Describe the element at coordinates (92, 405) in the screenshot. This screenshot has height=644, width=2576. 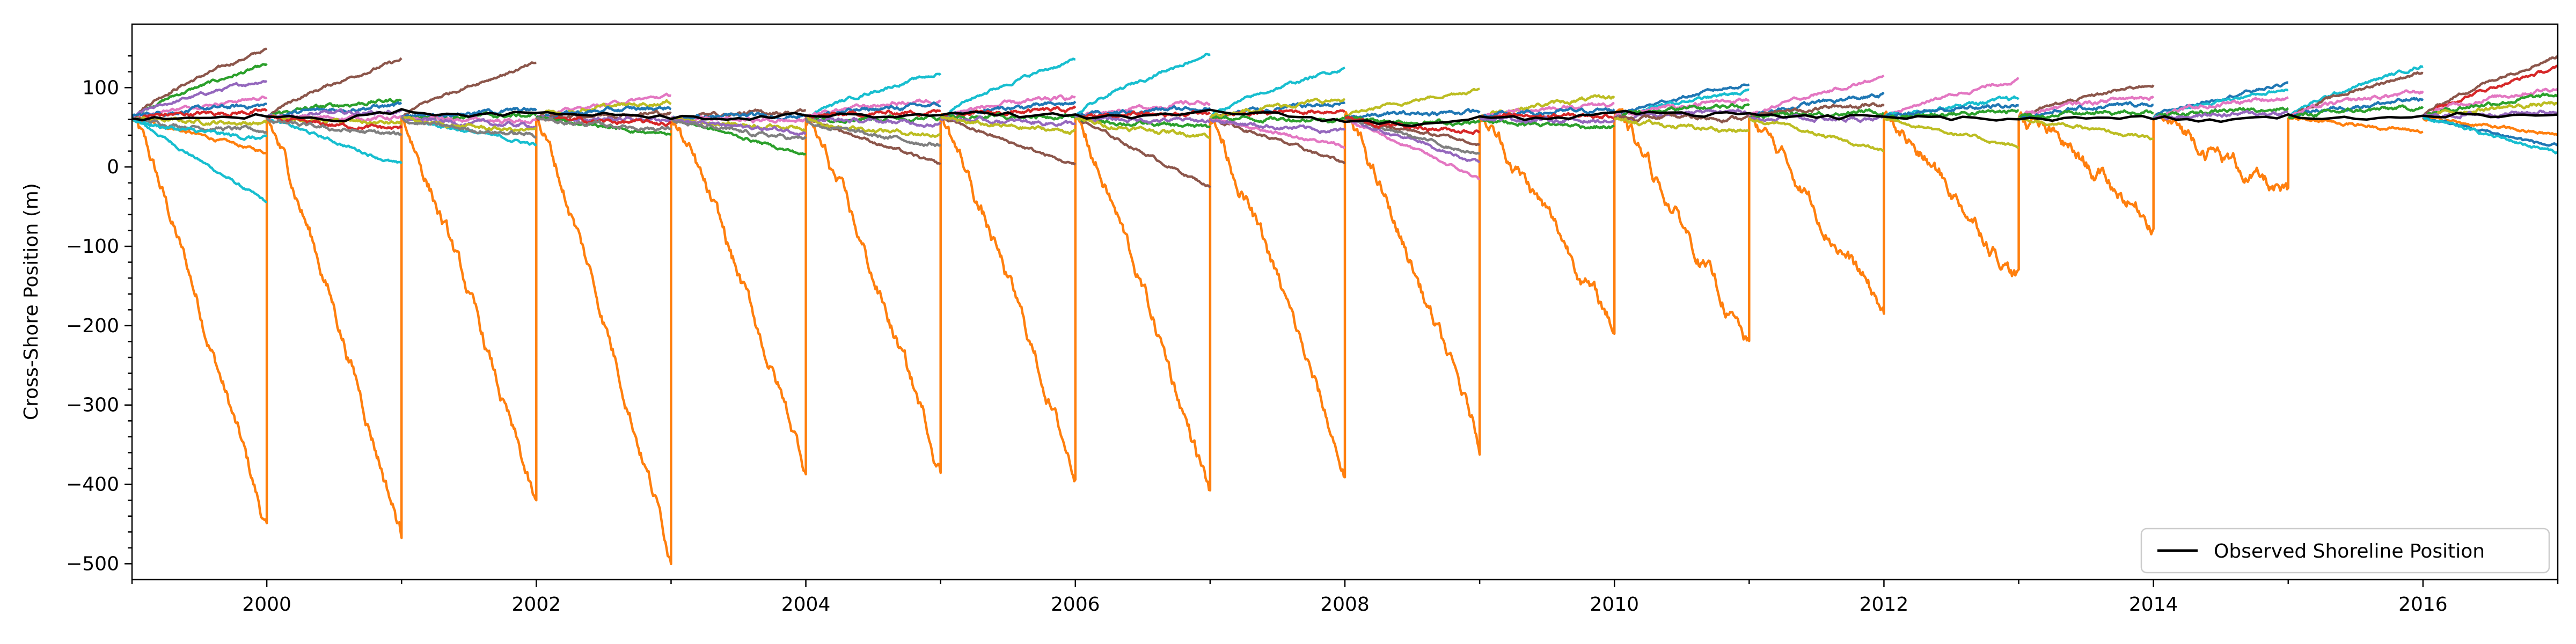
I see `y-tick-label: −300` at that location.